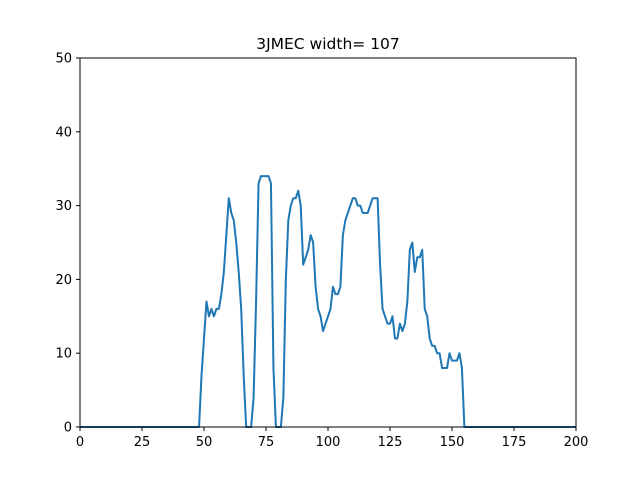 This screenshot has height=480, width=640. I want to click on x-tick-label: 150, so click(452, 442).